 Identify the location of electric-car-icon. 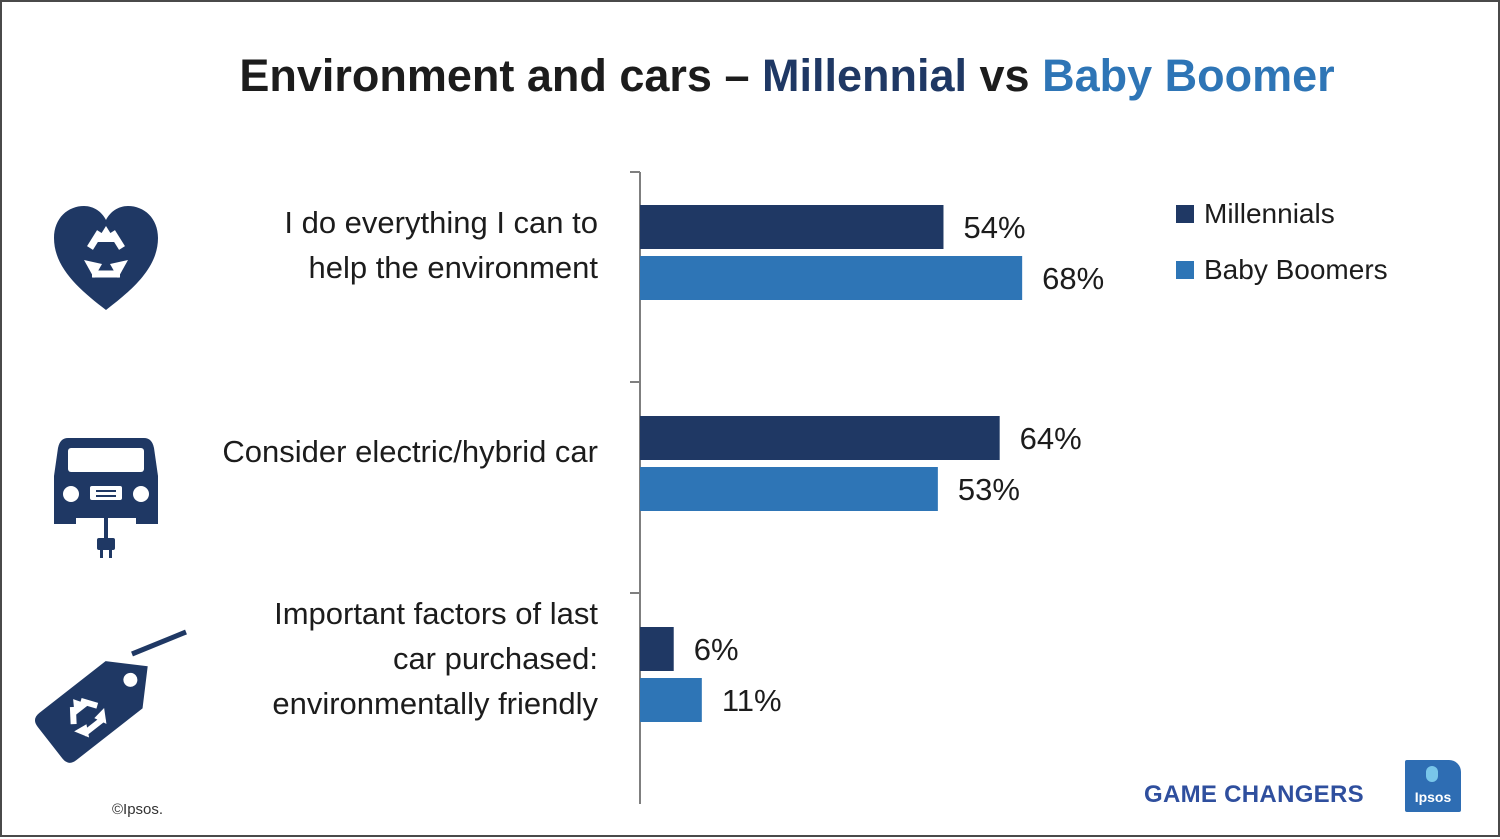
(106, 498).